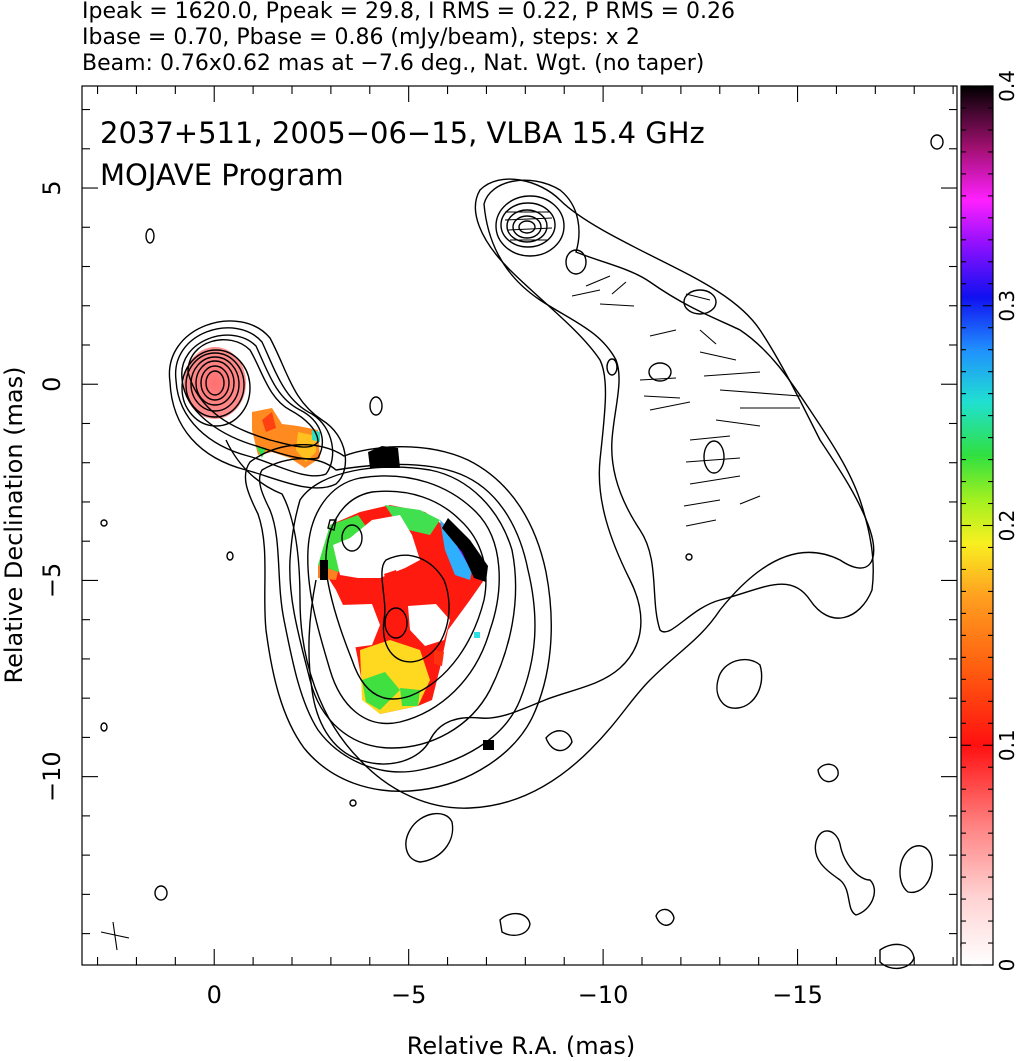 Image resolution: width=1022 pixels, height=1061 pixels. What do you see at coordinates (52, 776) in the screenshot?
I see `y-tick-label: −10` at bounding box center [52, 776].